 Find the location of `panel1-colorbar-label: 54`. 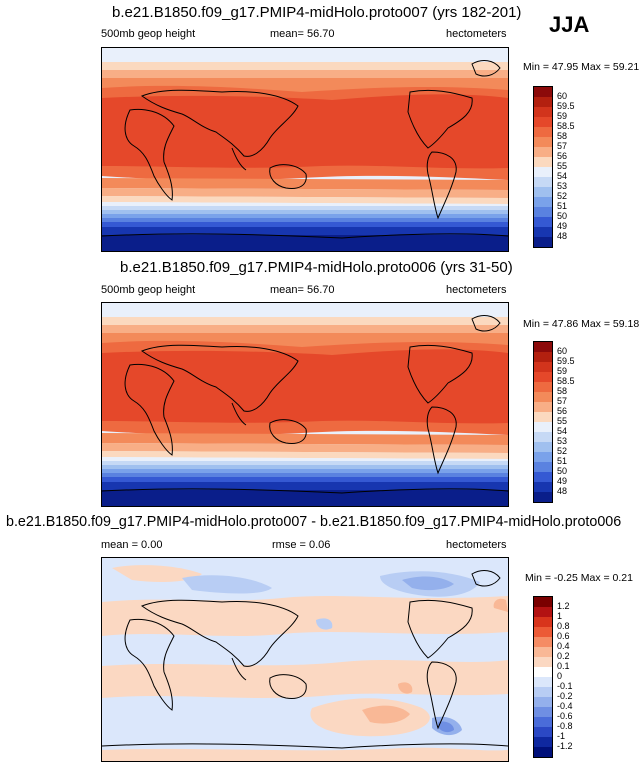

panel1-colorbar-label: 54 is located at coordinates (562, 176).